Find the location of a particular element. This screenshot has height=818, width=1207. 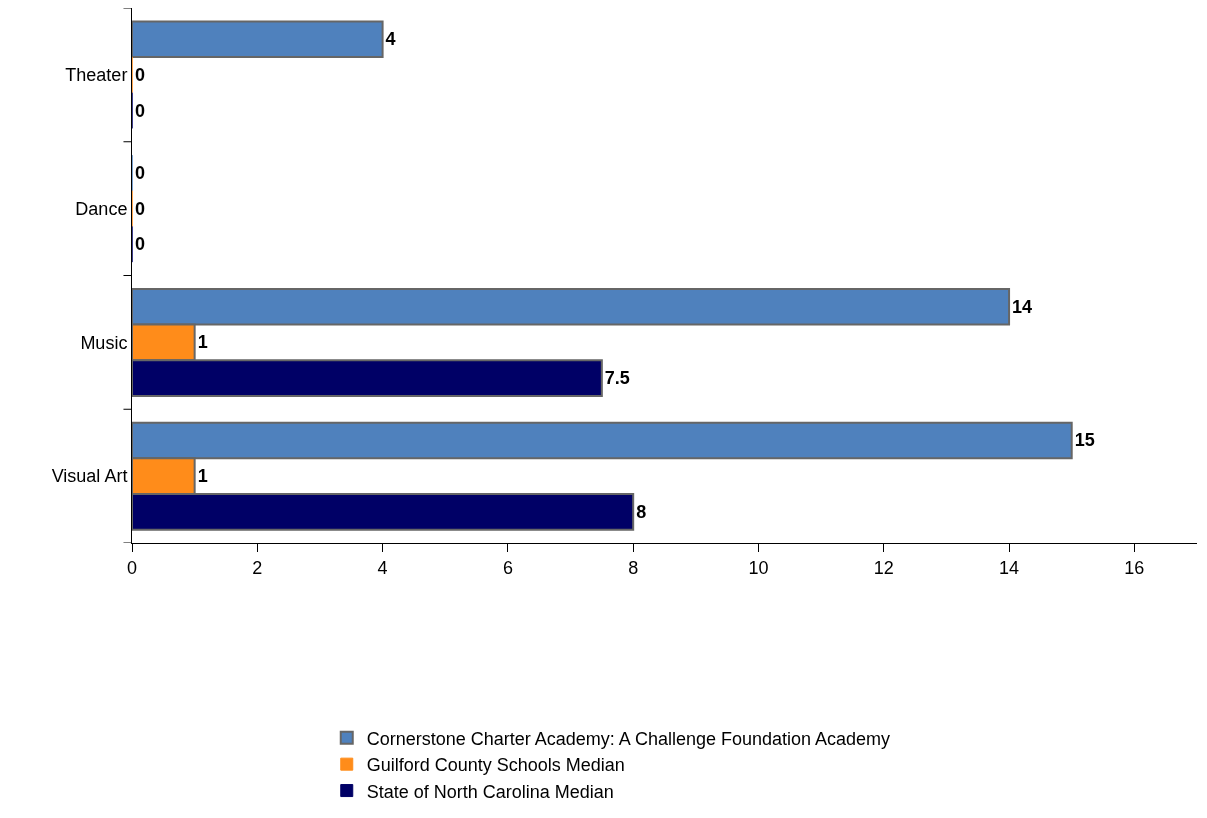

data-label: 15 is located at coordinates (1084, 440).